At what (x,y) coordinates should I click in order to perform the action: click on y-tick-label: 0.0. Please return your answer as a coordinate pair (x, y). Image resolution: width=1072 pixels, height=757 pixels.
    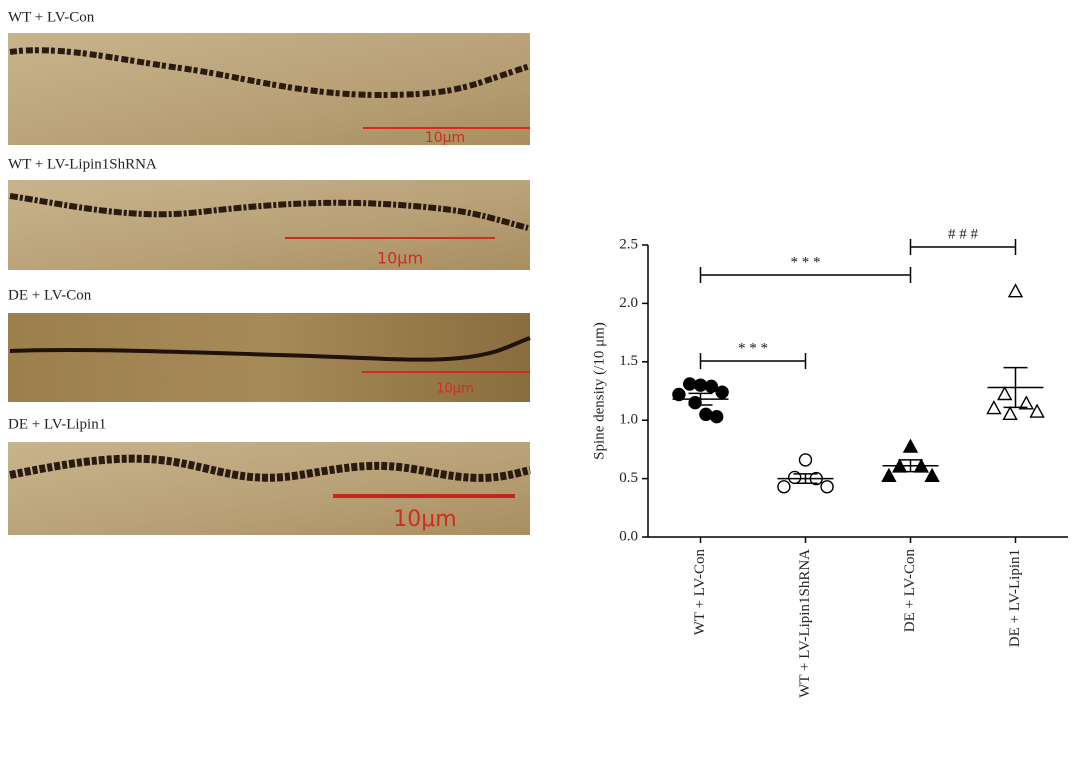
    Looking at the image, I should click on (628, 536).